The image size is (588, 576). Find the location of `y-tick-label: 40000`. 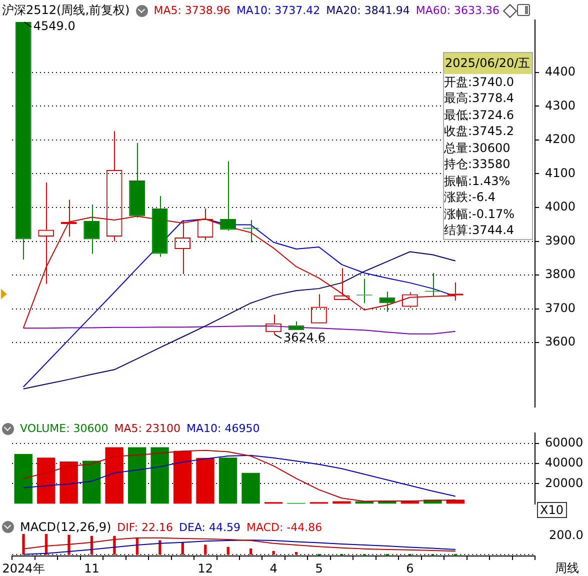

y-tick-label: 40000 is located at coordinates (564, 463).